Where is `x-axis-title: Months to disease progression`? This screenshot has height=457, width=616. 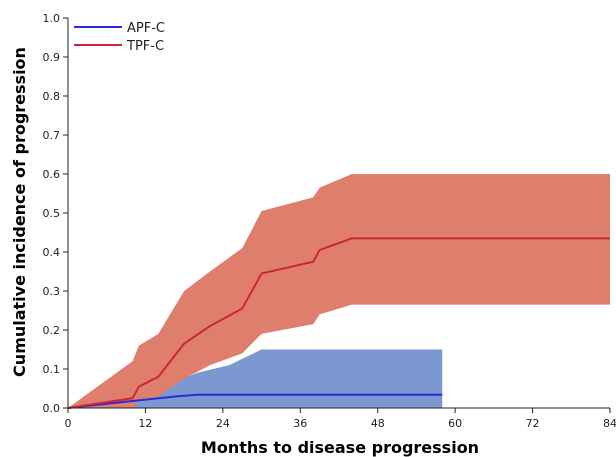
x-axis-title: Months to disease progression is located at coordinates (340, 447).